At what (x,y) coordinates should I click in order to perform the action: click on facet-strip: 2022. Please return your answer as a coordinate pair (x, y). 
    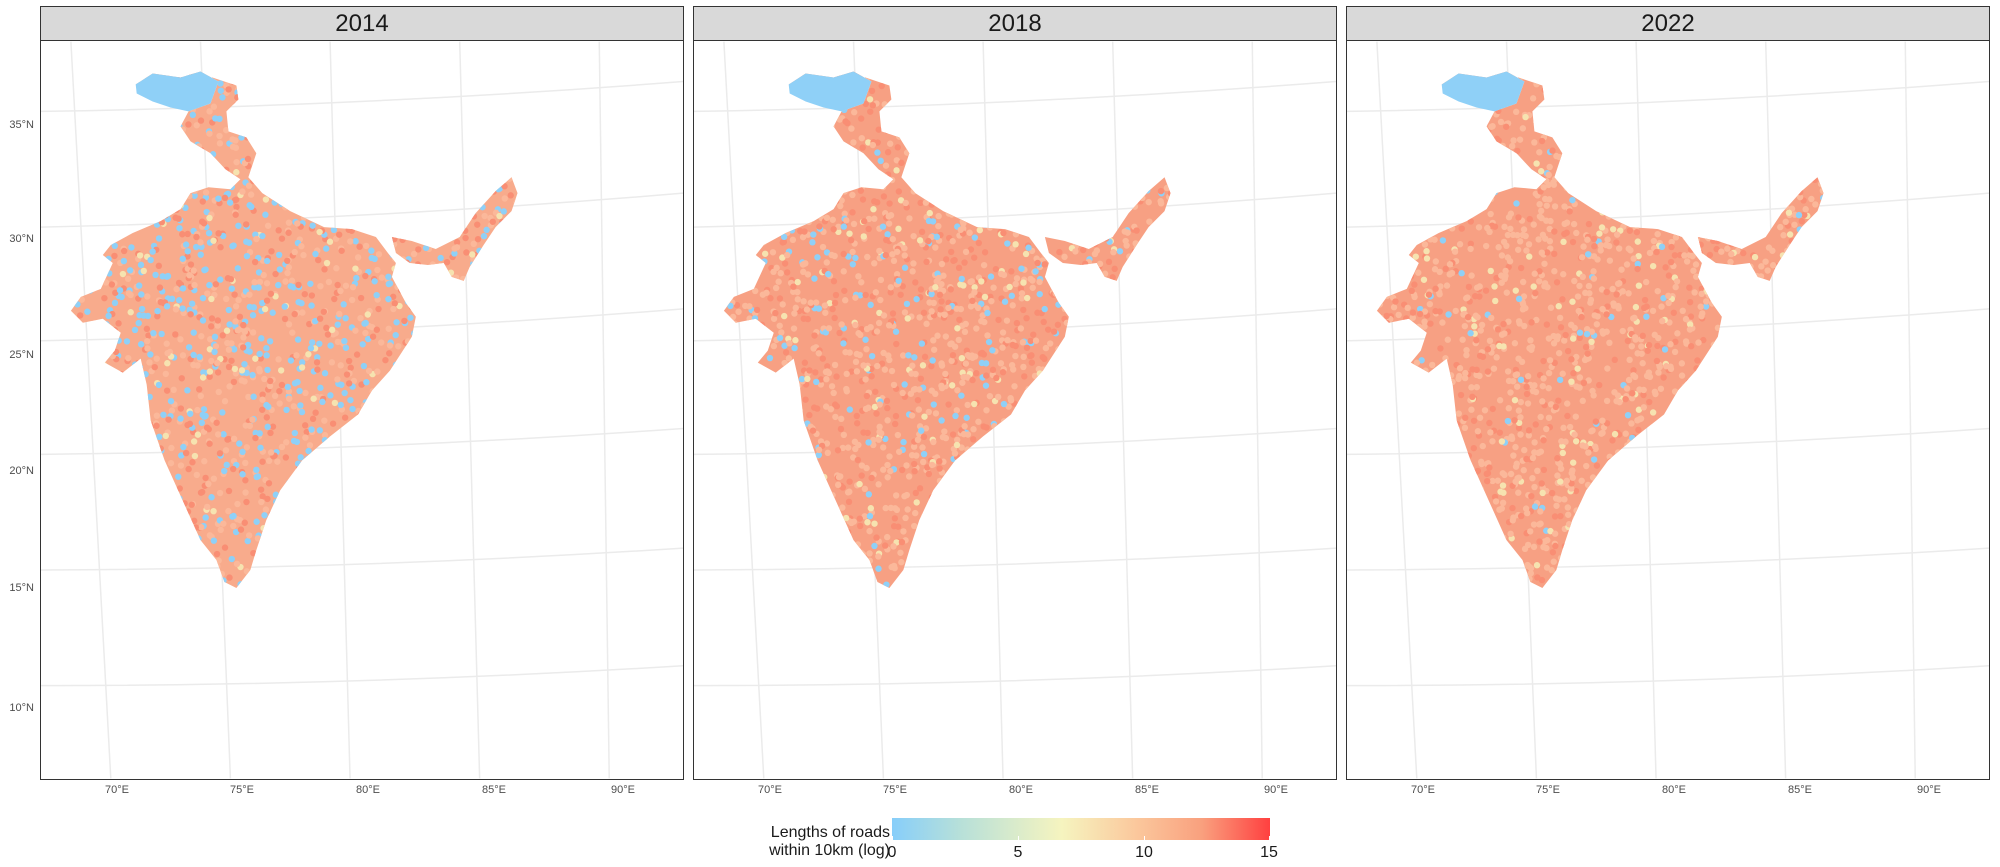
    Looking at the image, I should click on (1668, 23).